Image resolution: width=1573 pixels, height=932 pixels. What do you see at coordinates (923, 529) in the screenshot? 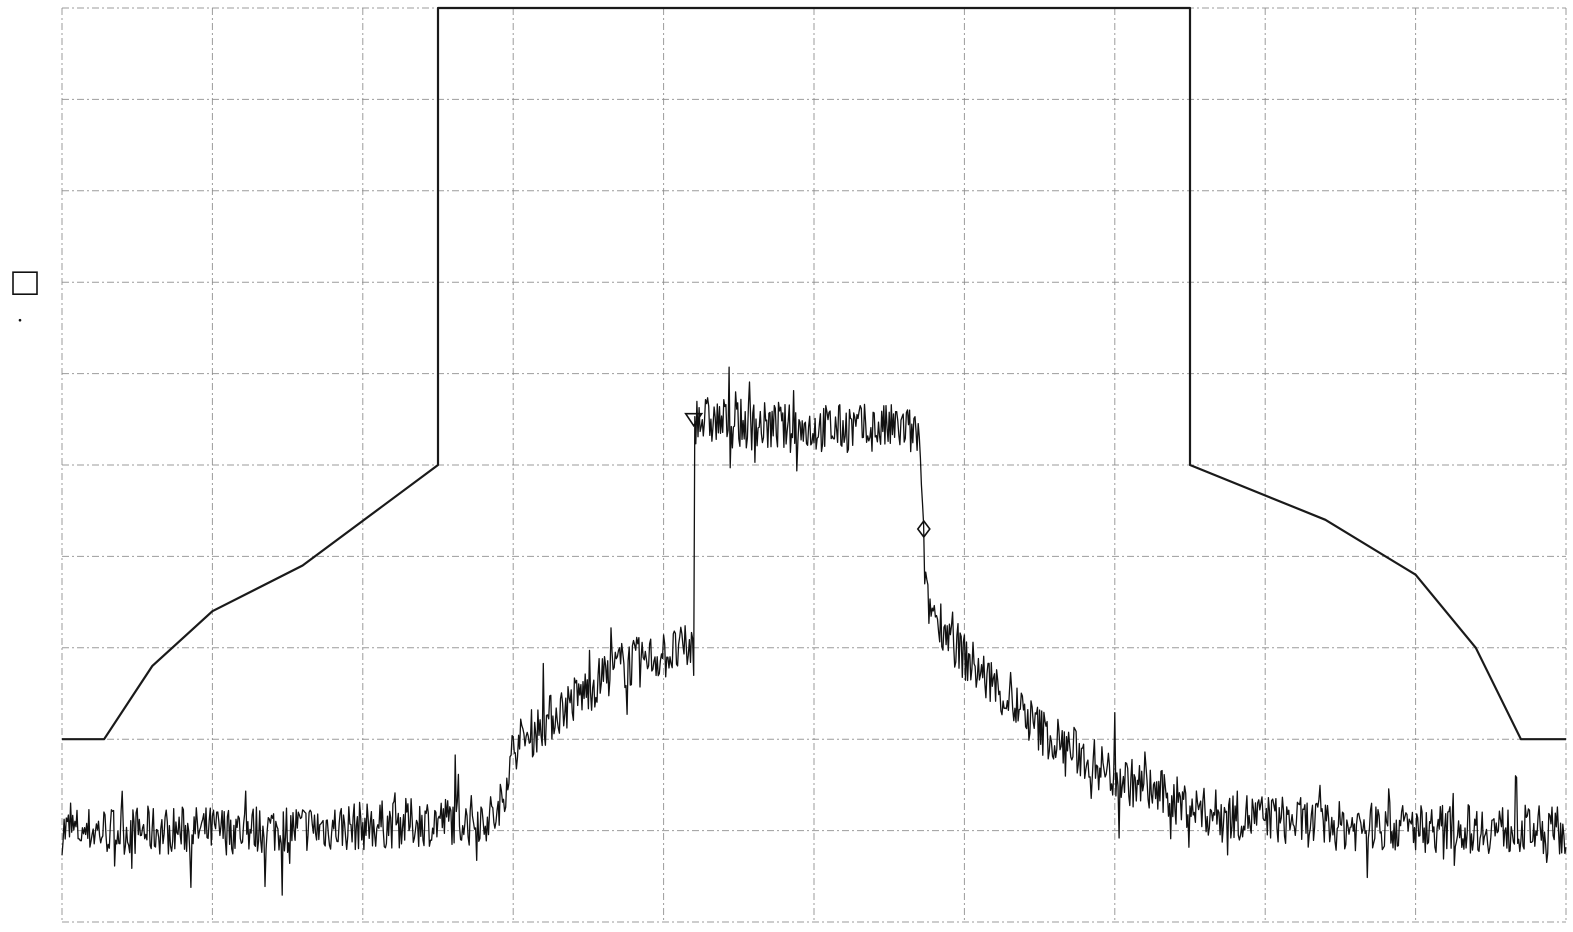
I see `marker-diamond` at bounding box center [923, 529].